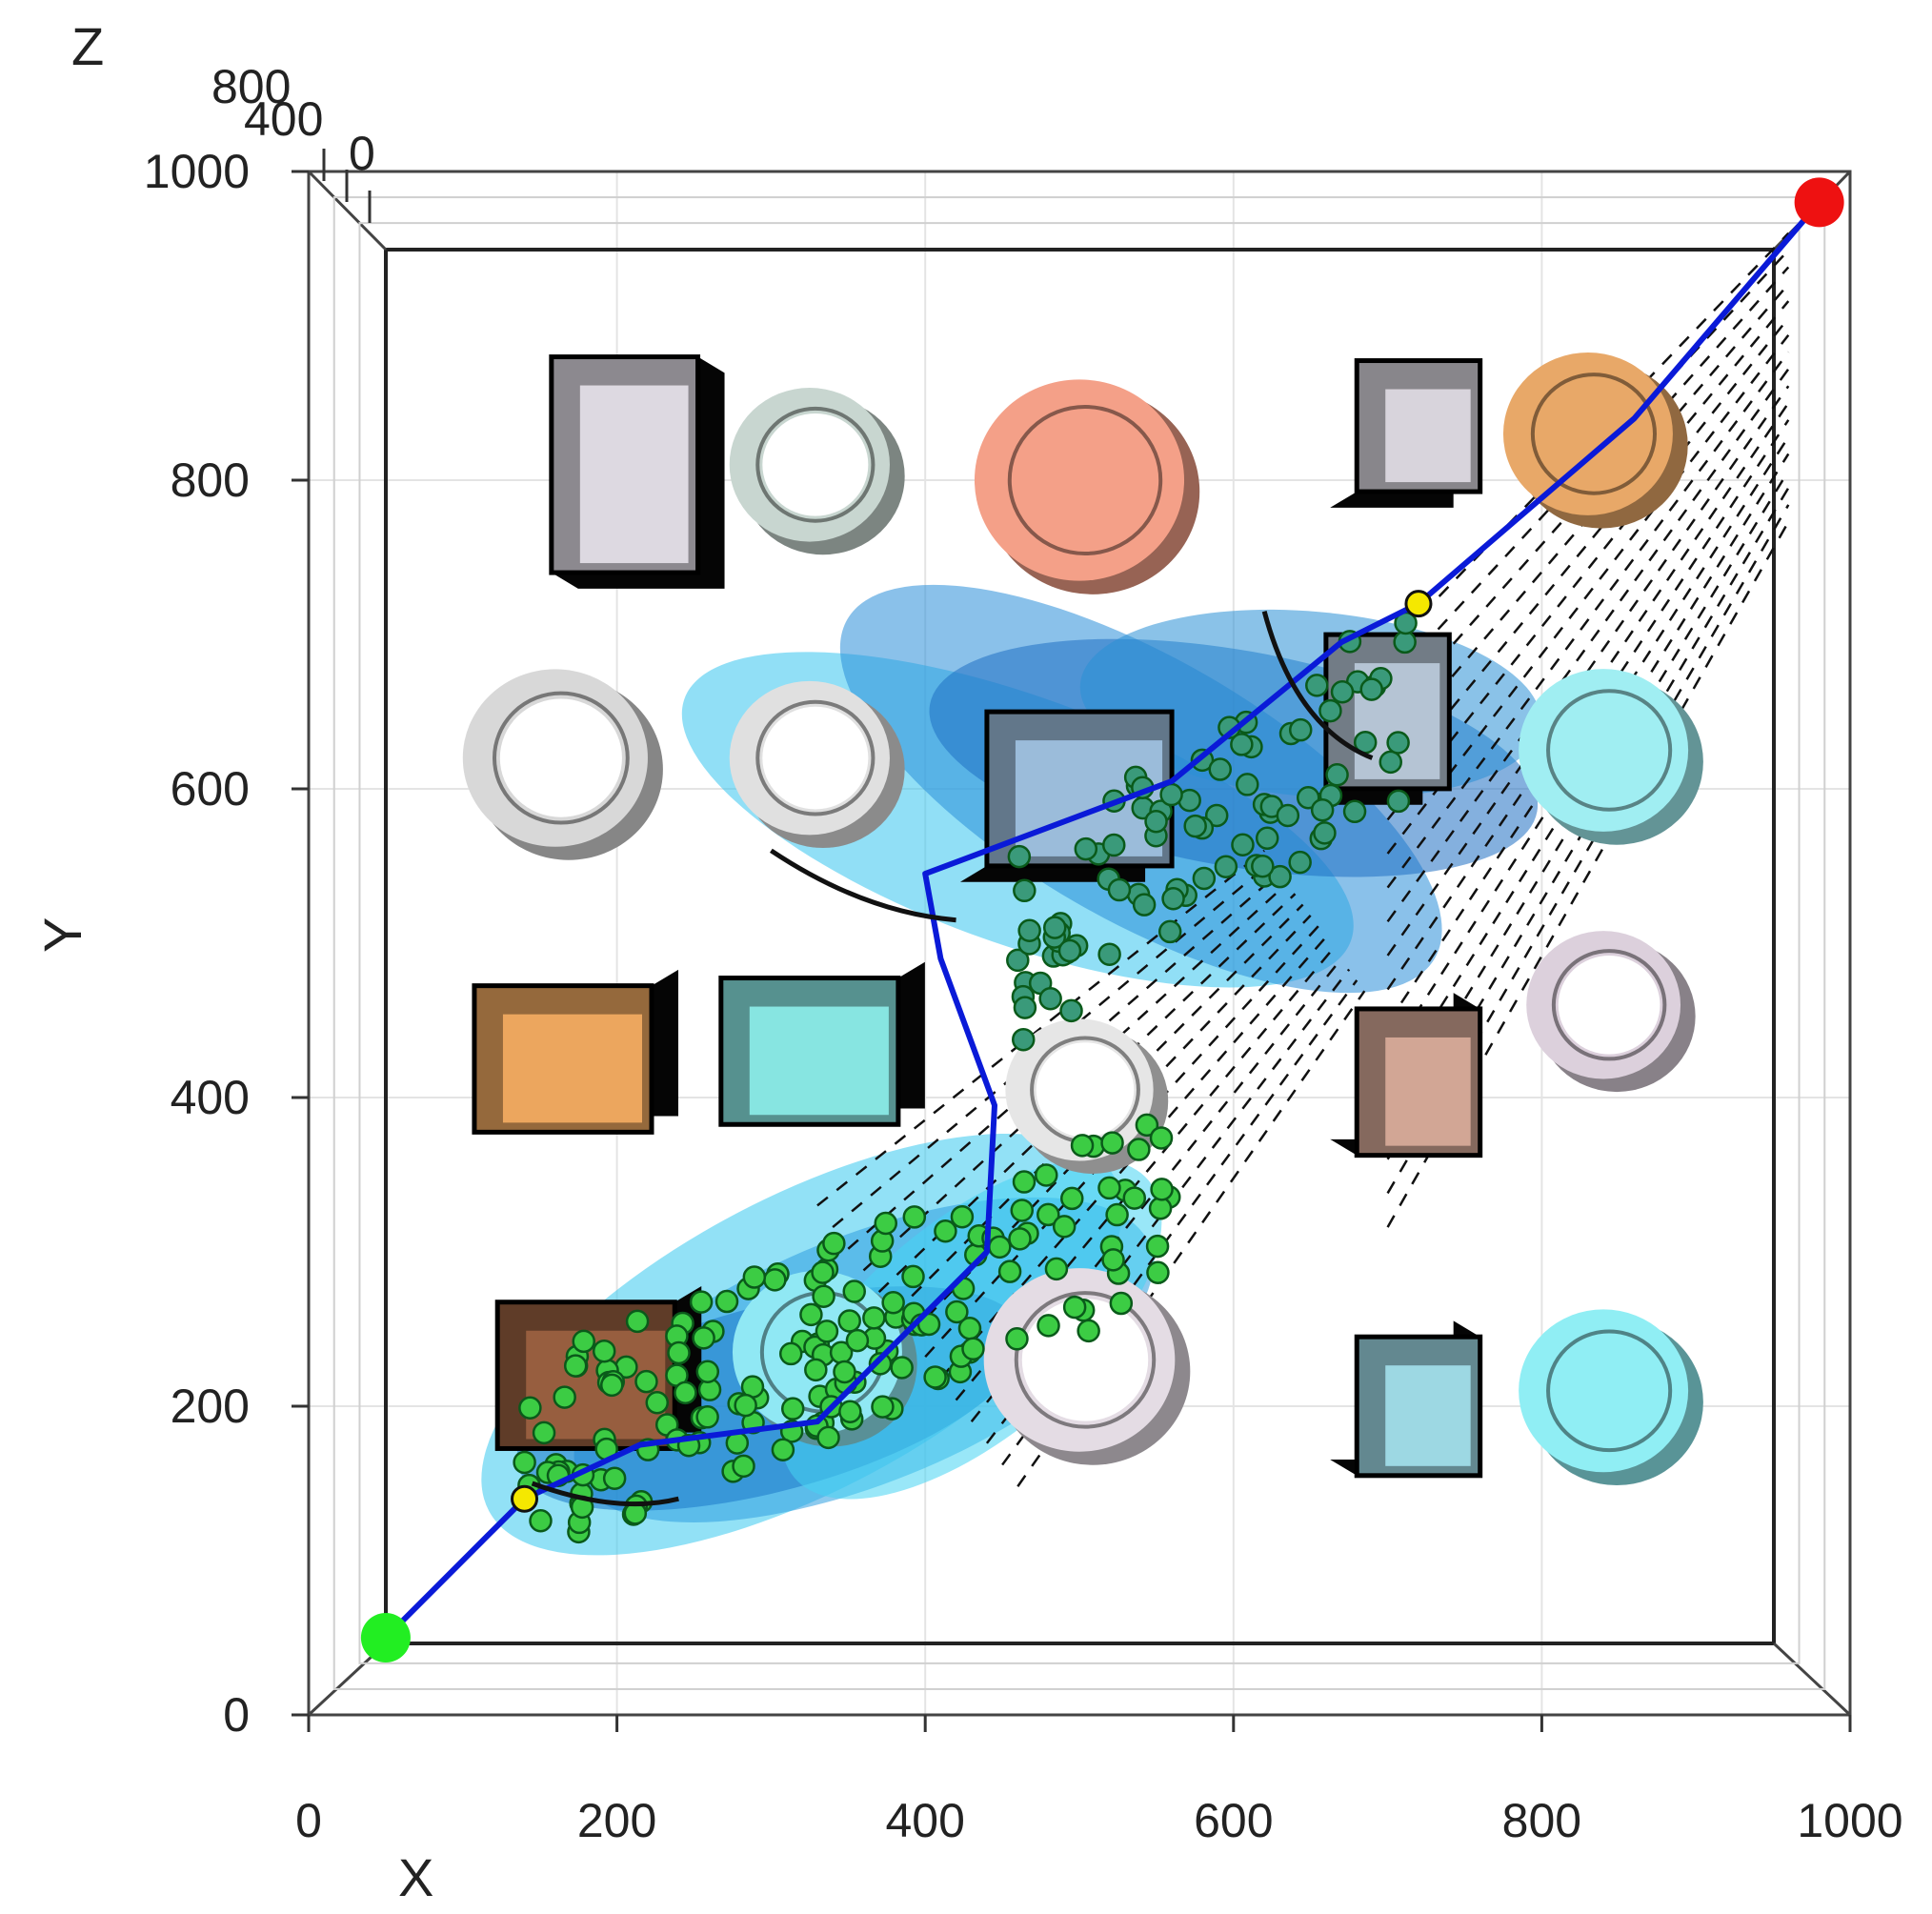 This screenshot has height=1914, width=1932. I want to click on z-axis-label: Z, so click(87, 46).